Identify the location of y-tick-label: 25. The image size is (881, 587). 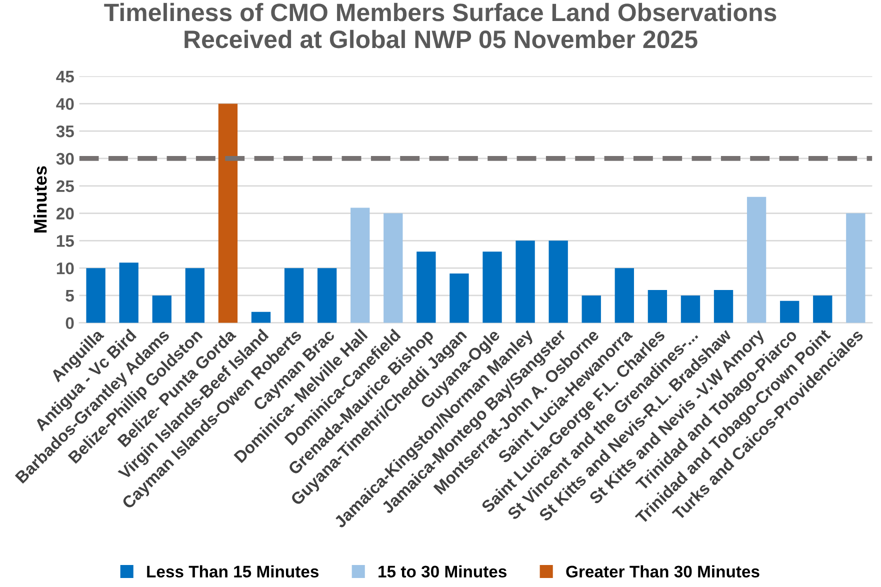
(65, 186).